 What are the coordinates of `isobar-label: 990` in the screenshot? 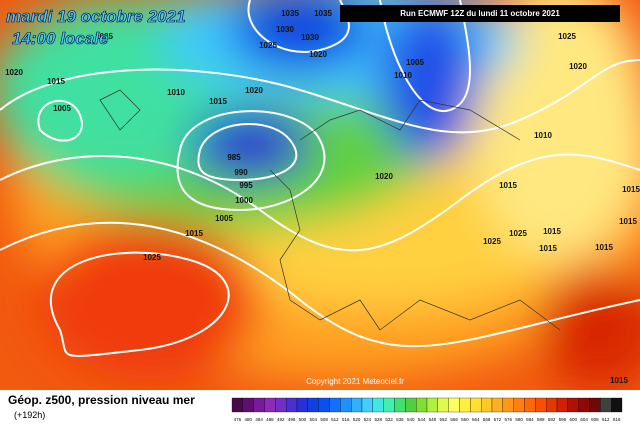 It's located at (241, 172).